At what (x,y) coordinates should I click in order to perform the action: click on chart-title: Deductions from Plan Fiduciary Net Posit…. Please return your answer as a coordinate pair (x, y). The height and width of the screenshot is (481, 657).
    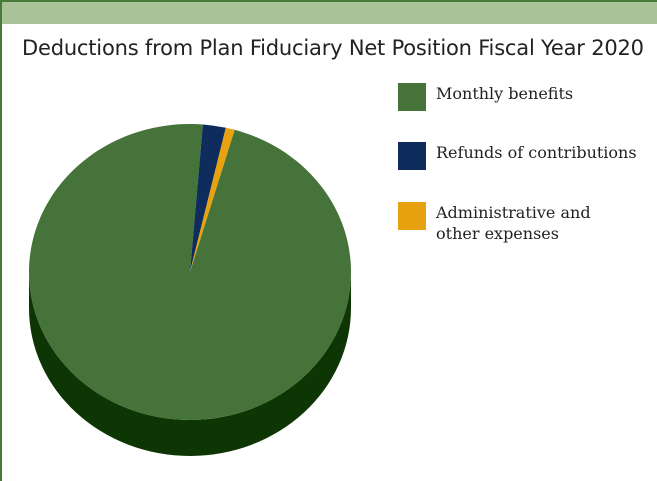
    Looking at the image, I should click on (333, 48).